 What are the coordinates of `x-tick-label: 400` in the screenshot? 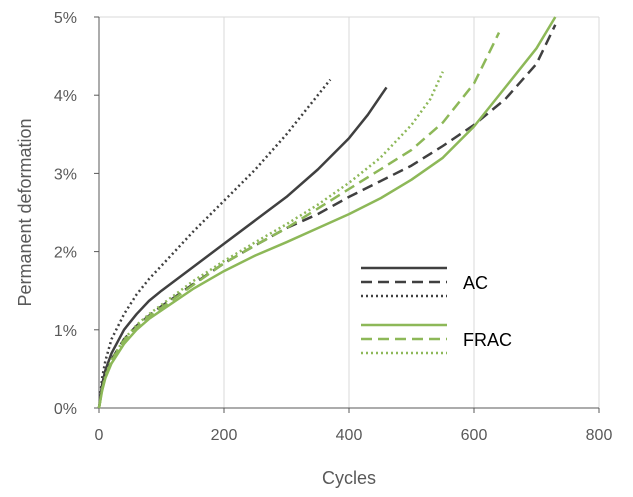 It's located at (349, 435).